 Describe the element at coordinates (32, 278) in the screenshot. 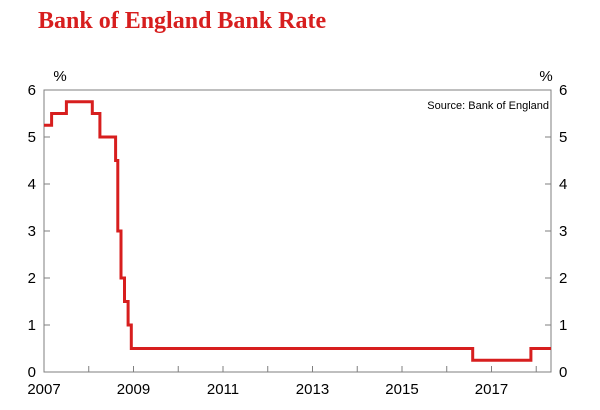

I see `y-tick-label-left: 2` at that location.